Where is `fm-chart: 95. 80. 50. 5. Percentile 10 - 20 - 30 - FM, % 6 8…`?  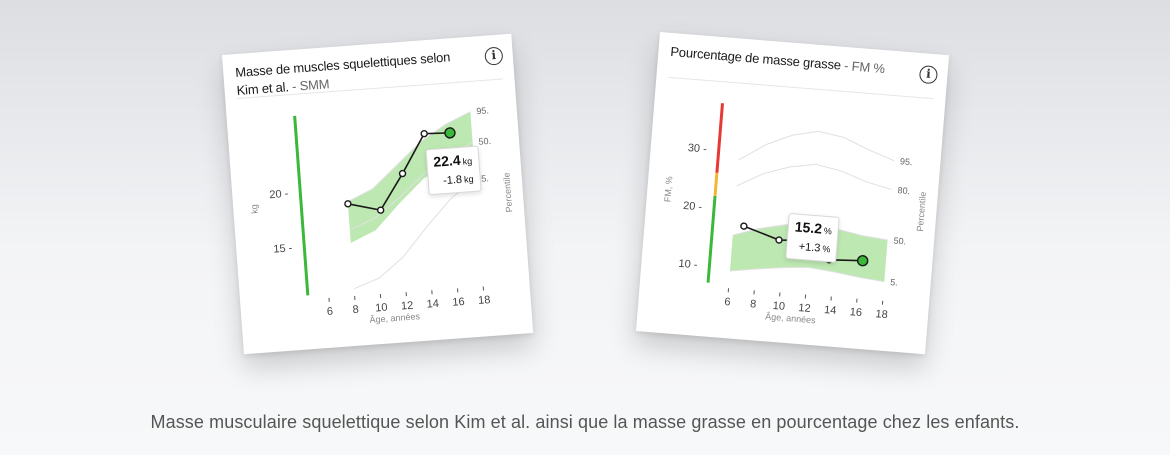 fm-chart: 95. 80. 50. 5. Percentile 10 - 20 - 30 - FM, % 6 8… is located at coordinates (795, 214).